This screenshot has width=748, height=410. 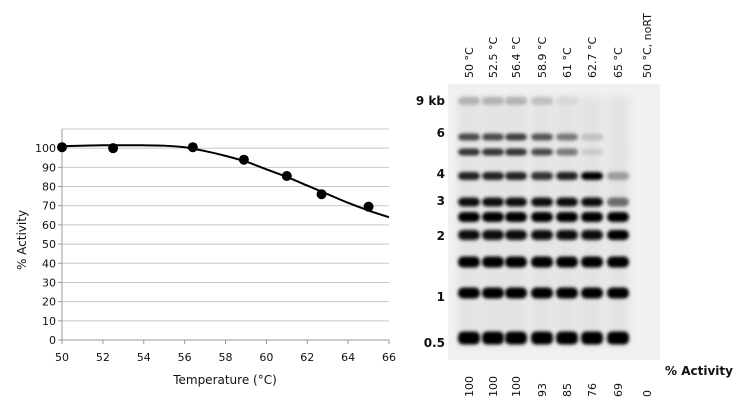 What do you see at coordinates (49, 225) in the screenshot?
I see `y-tick-label: 60` at bounding box center [49, 225].